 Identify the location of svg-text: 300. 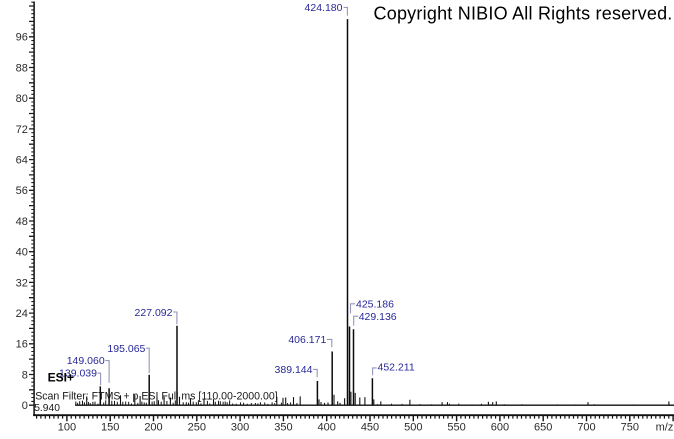
(240, 428).